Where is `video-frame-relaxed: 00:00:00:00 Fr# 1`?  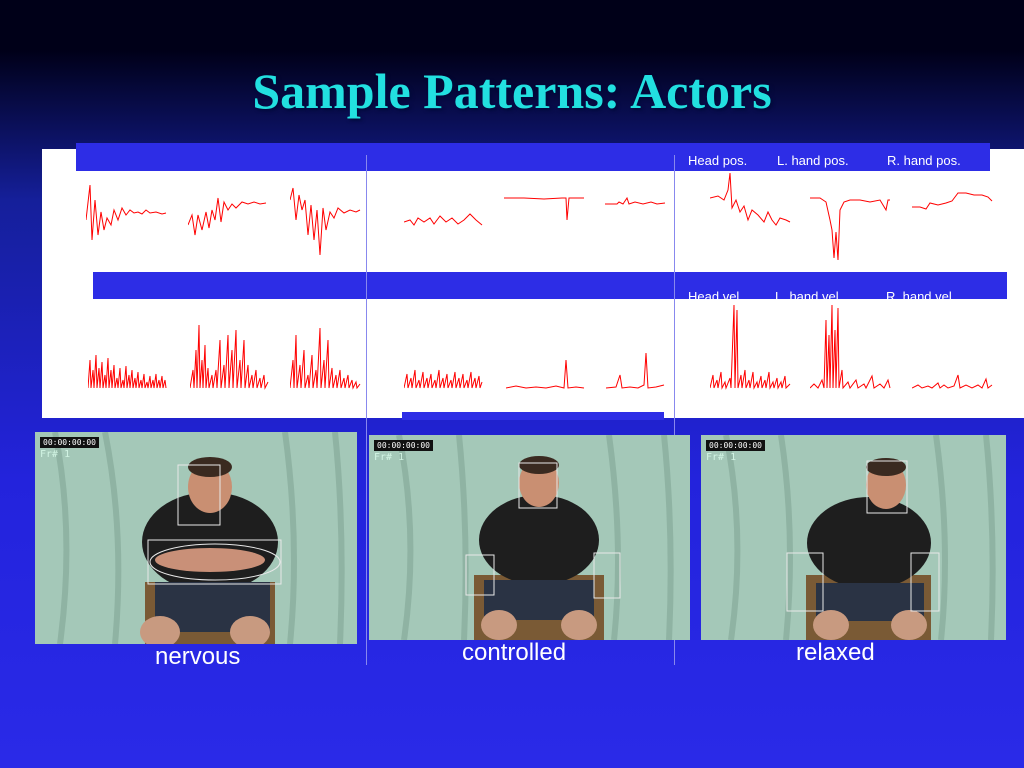 video-frame-relaxed: 00:00:00:00 Fr# 1 is located at coordinates (853, 537).